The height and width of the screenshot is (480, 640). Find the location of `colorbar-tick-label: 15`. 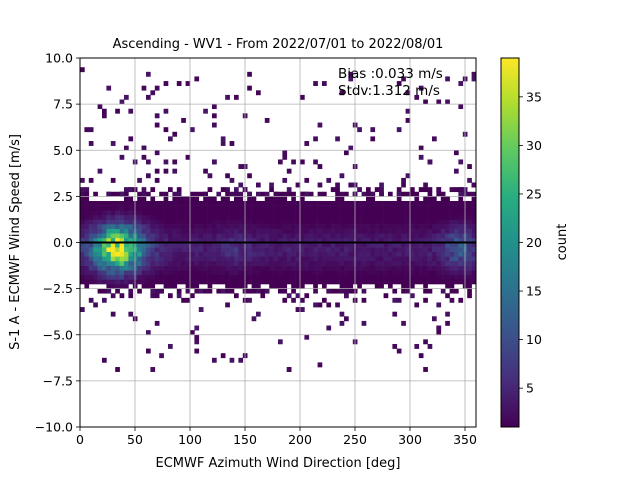

colorbar-tick-label: 15 is located at coordinates (534, 291).